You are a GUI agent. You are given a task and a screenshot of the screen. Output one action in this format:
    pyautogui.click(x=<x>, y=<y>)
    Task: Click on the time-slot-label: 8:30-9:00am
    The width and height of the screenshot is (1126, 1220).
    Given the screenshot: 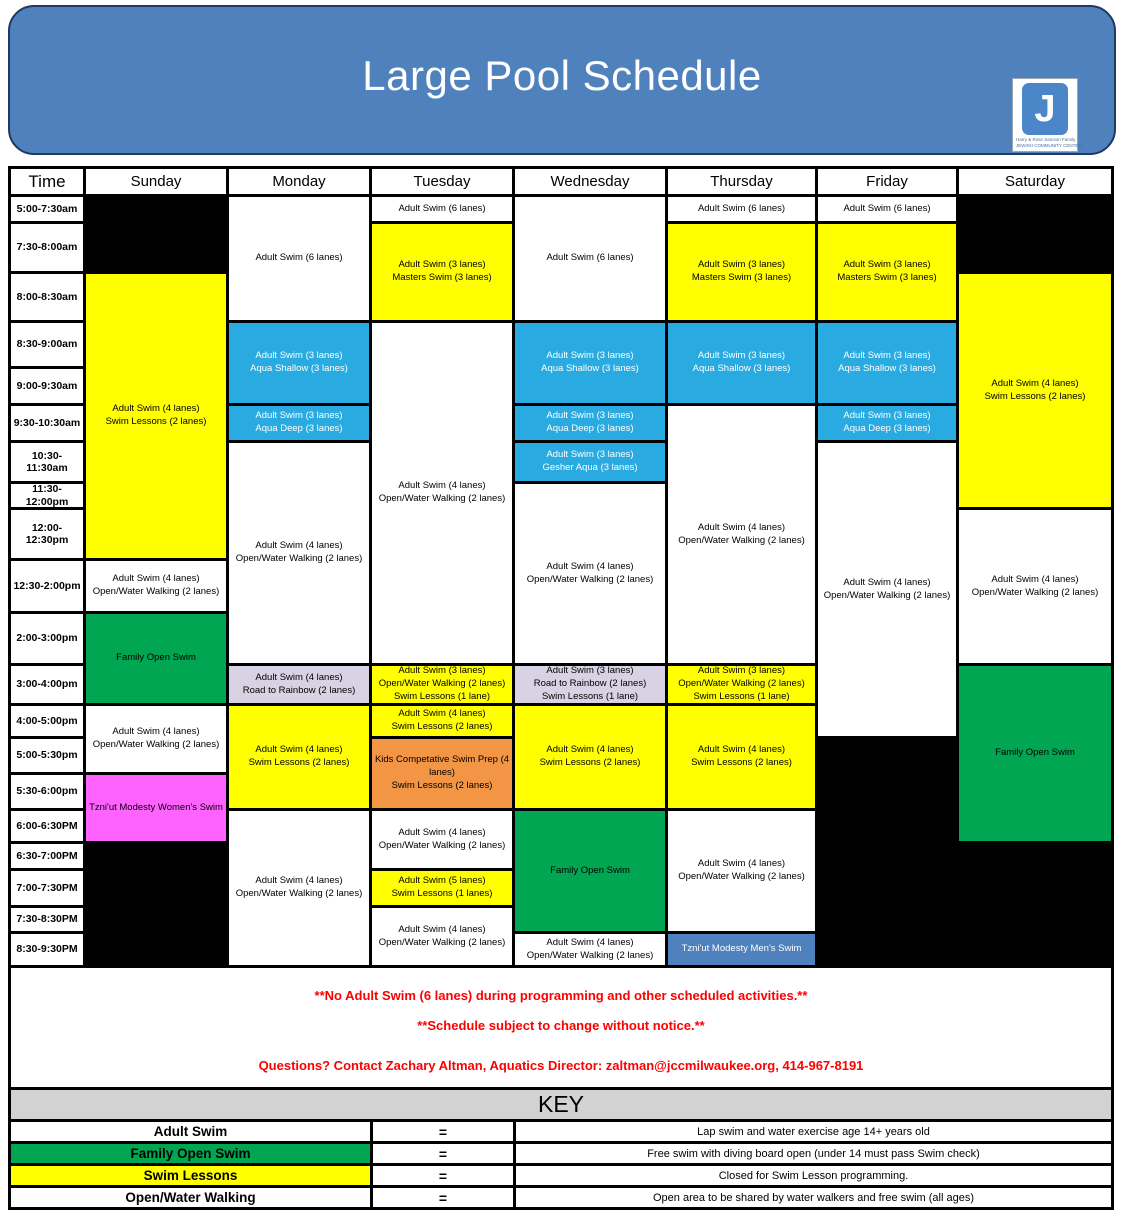 What is the action you would take?
    pyautogui.click(x=47, y=344)
    